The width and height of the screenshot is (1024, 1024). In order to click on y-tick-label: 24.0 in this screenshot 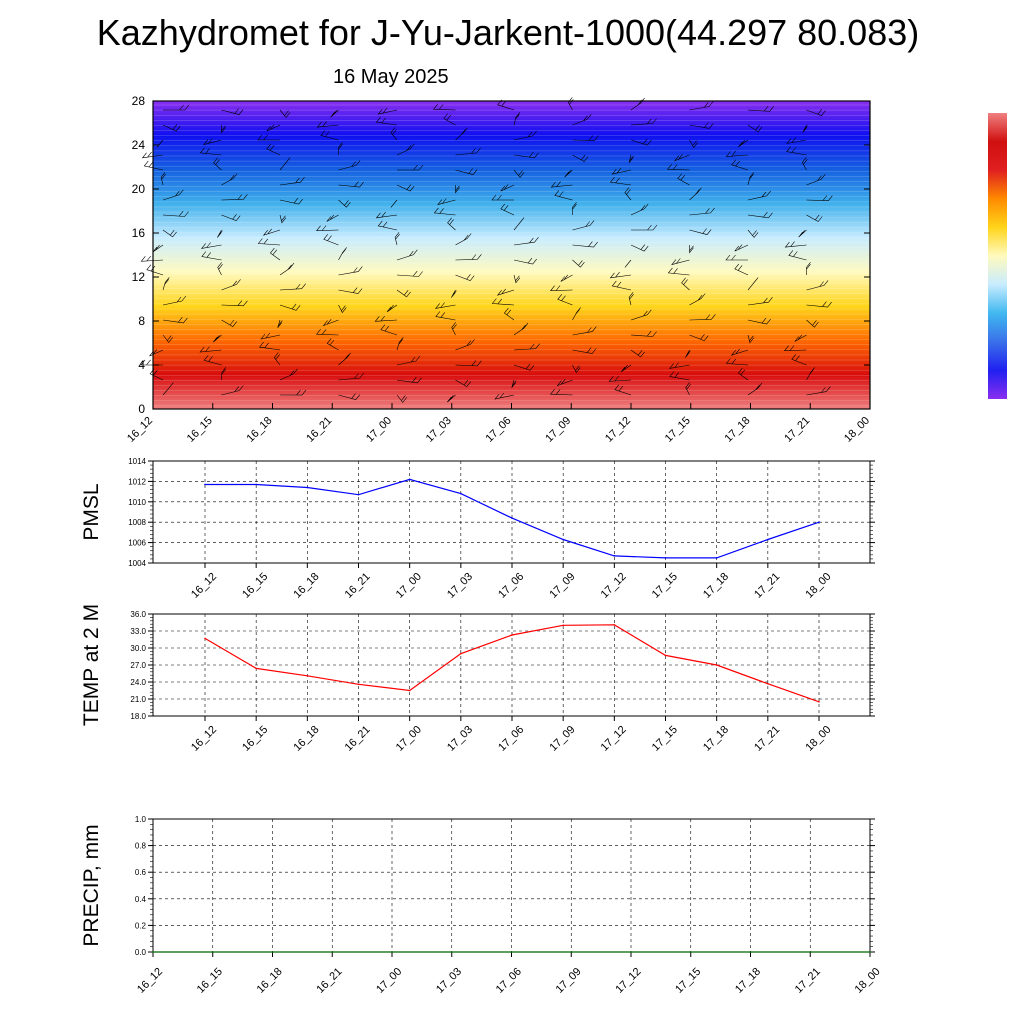, I will do `click(138, 682)`.